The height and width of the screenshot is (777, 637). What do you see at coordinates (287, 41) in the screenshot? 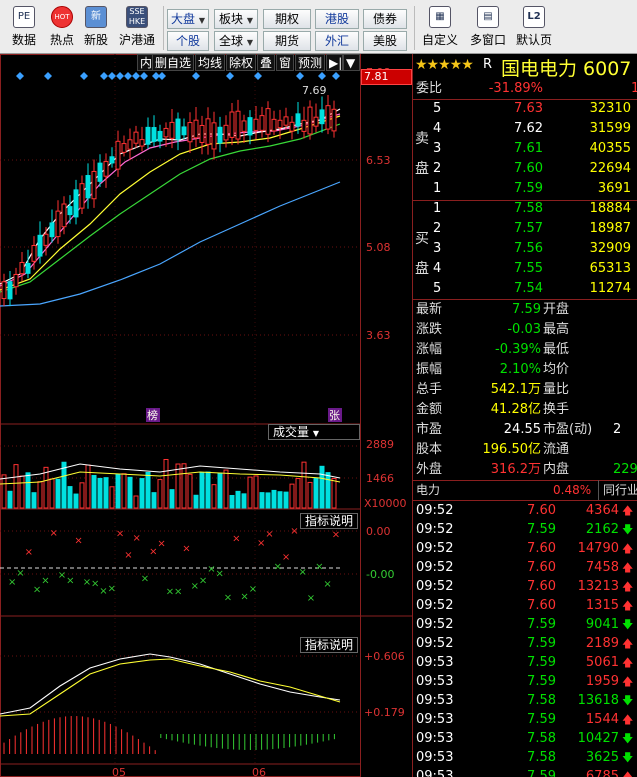
I see `market-qihuo-button: 期货` at bounding box center [287, 41].